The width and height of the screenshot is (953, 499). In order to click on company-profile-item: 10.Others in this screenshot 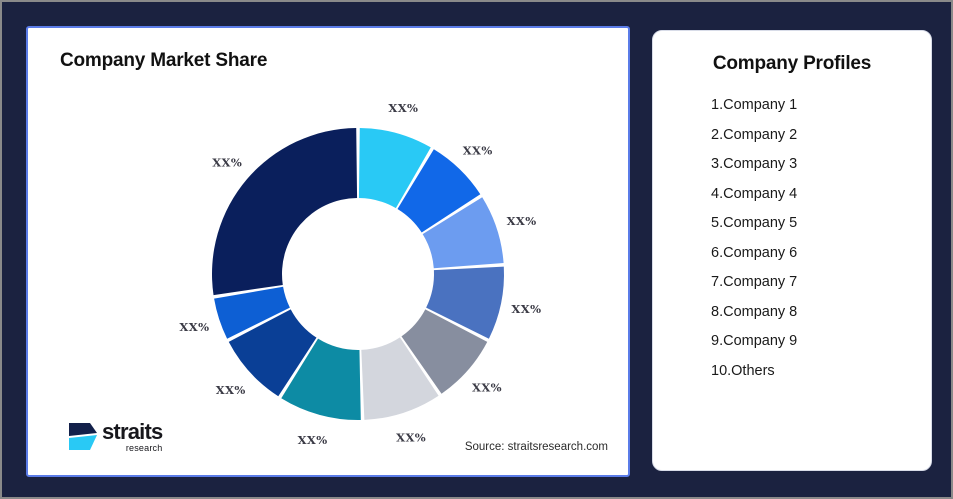, I will do `click(743, 370)`.